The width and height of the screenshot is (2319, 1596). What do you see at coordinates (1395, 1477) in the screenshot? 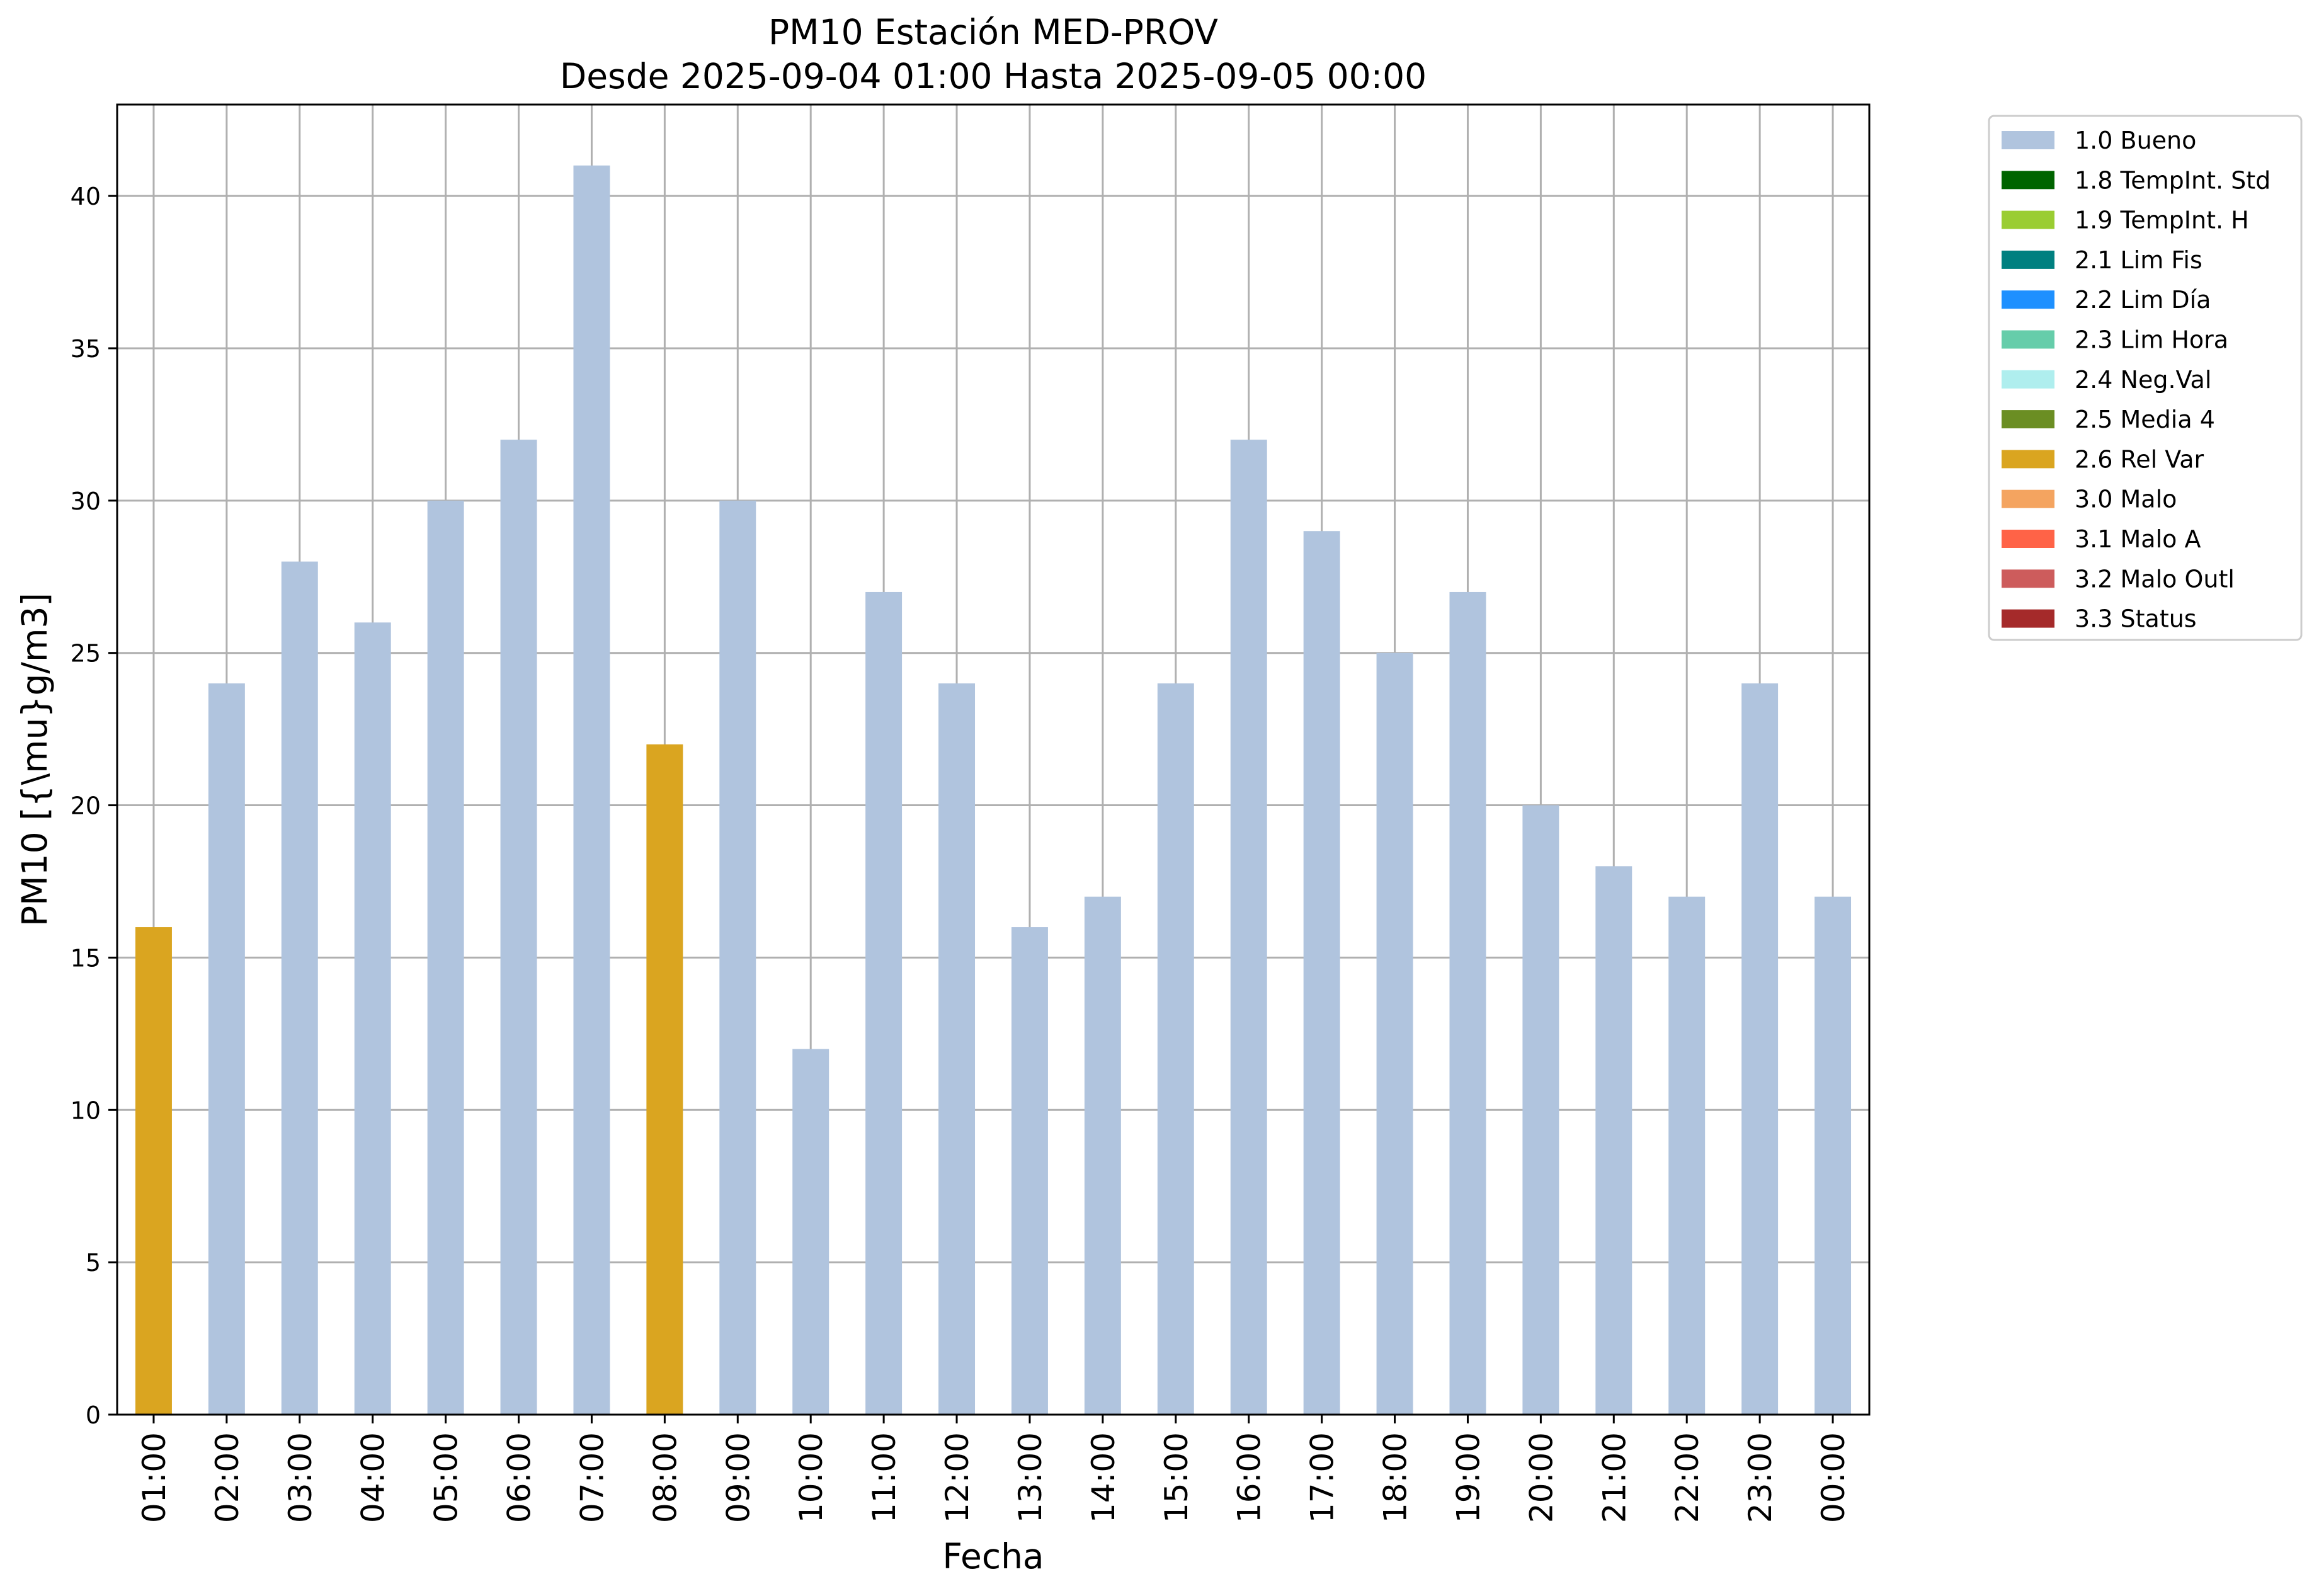
I see `x-tick-label: 18:00` at bounding box center [1395, 1477].